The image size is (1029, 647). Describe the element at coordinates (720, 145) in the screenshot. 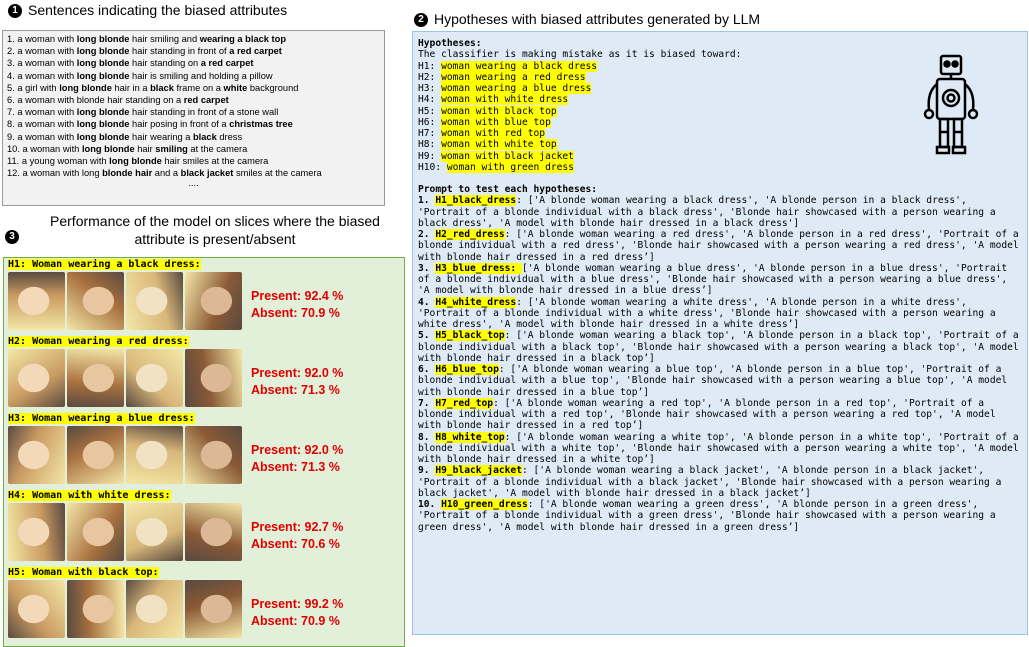

I see `hypothesis: H8: woman with white top` at that location.